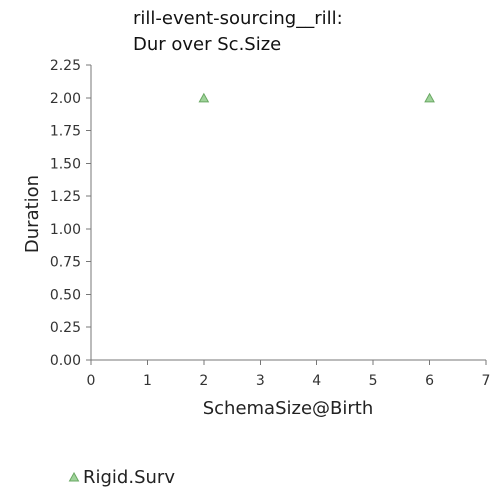  I want to click on x-tick-label: 3, so click(260, 381).